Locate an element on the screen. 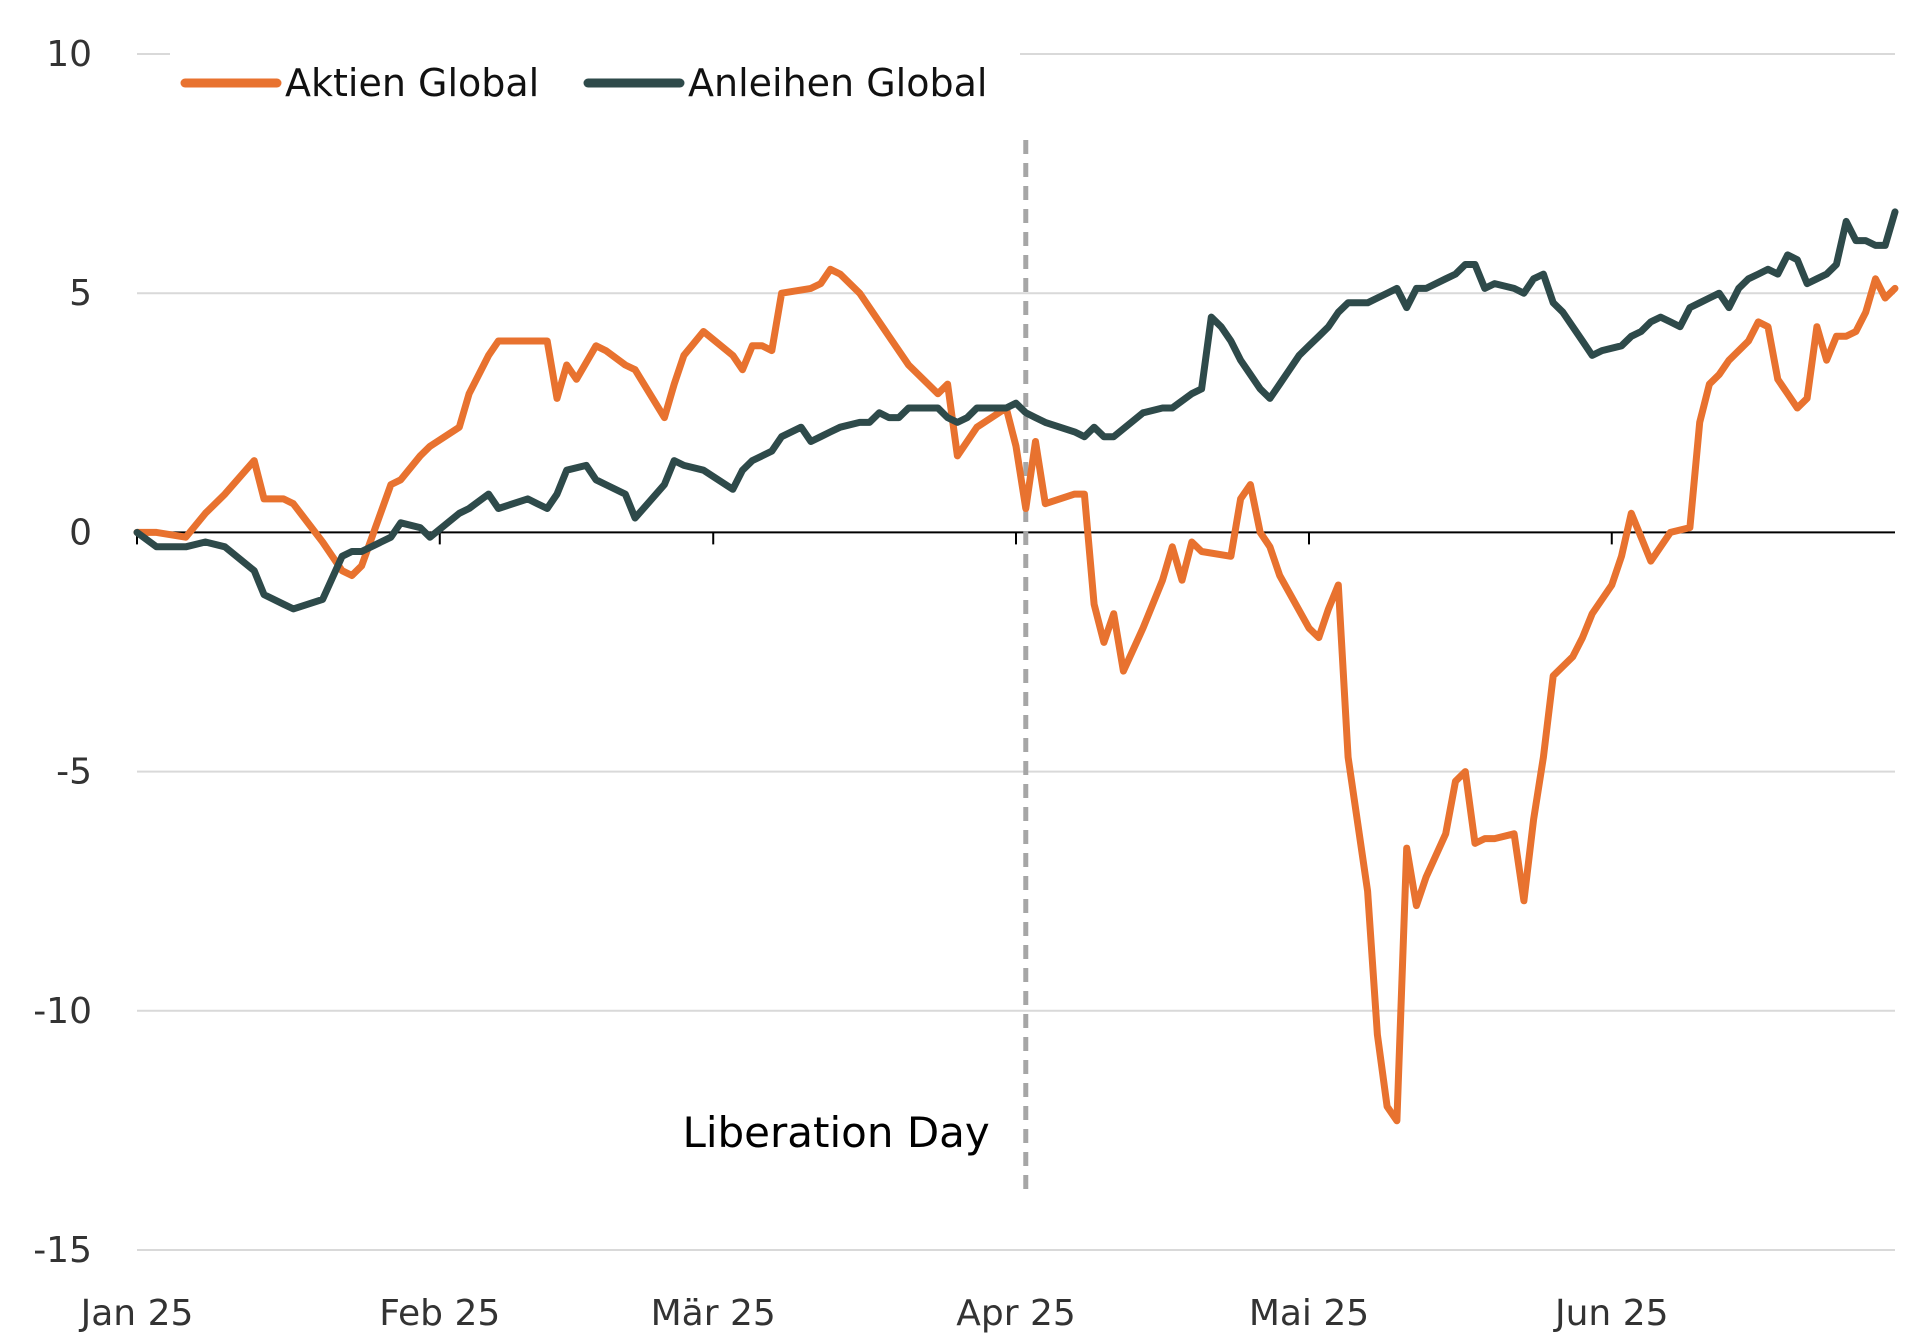 The image size is (1925, 1337). annotation-layer: Liberation Day is located at coordinates (855, 667).